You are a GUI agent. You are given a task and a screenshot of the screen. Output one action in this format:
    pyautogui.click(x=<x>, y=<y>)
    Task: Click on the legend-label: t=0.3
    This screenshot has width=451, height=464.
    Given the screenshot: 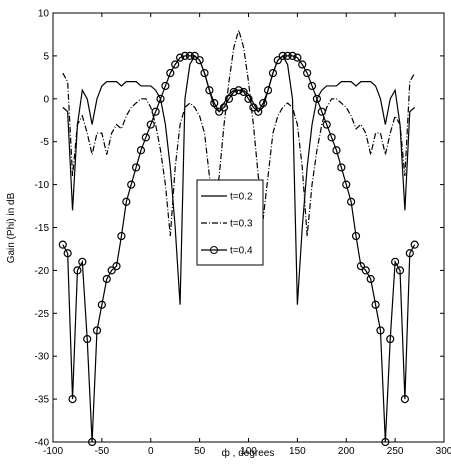 What is the action you would take?
    pyautogui.click(x=241, y=224)
    